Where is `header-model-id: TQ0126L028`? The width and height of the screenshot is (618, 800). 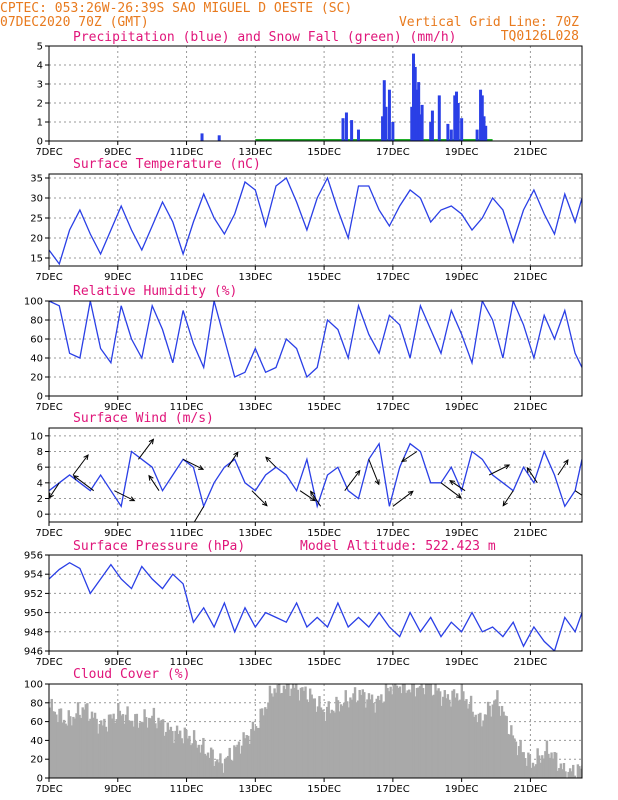
header-model-id: TQ0126L028 is located at coordinates (540, 36).